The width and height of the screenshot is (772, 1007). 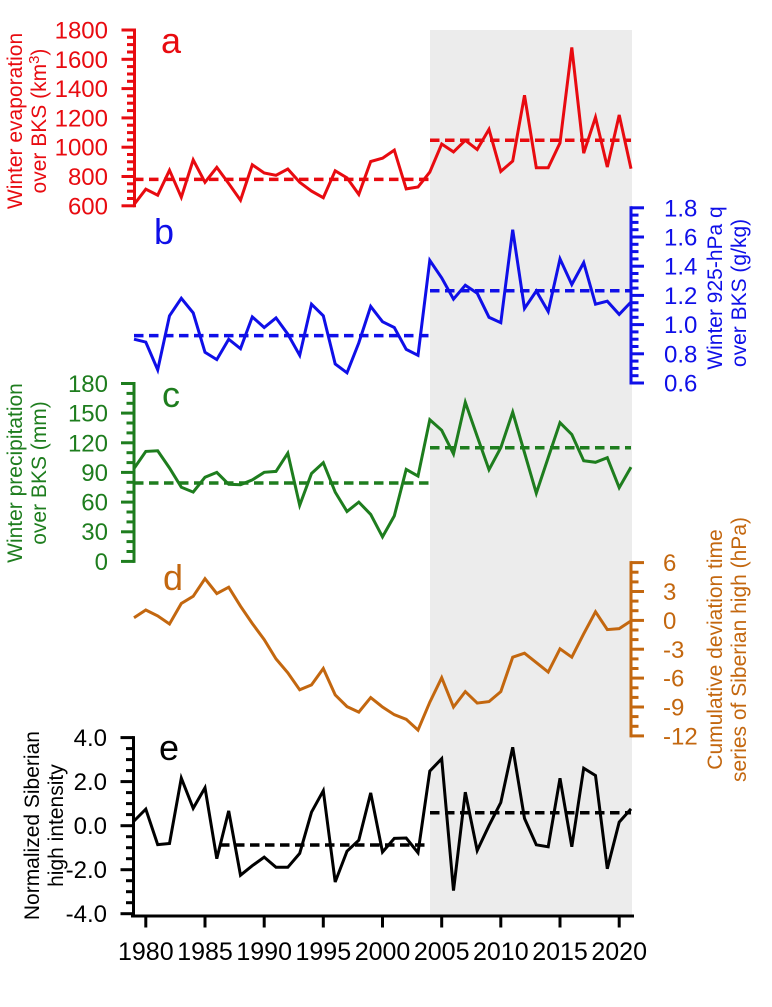 I want to click on svg-text: d, so click(x=173, y=577).